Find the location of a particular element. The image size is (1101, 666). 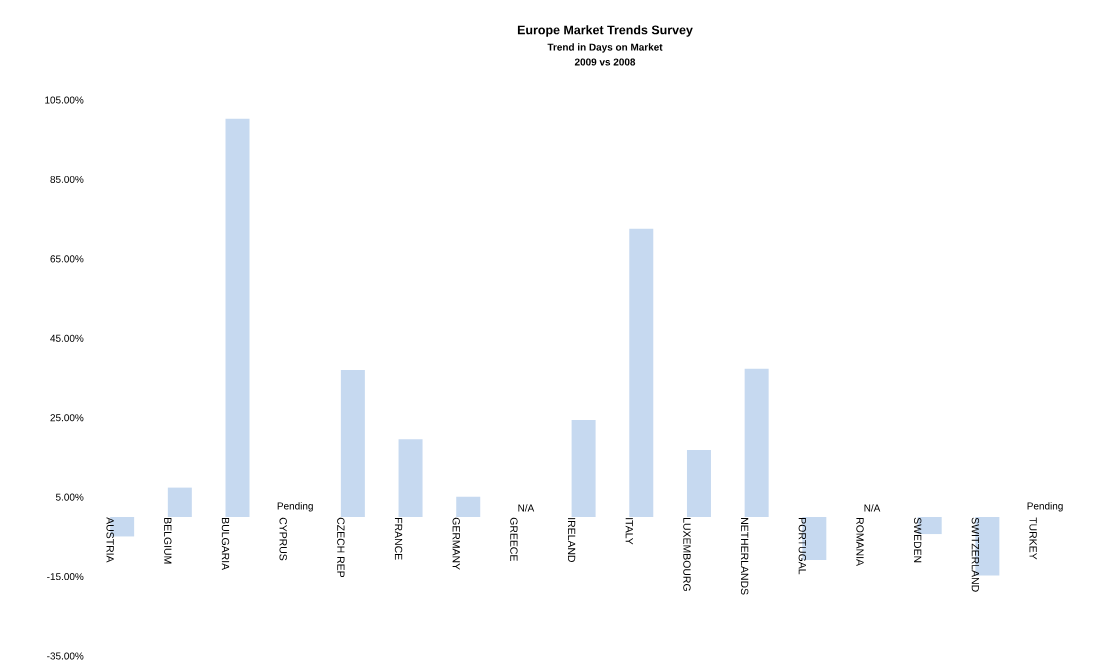

text: 2009 vs 2008 is located at coordinates (605, 62).